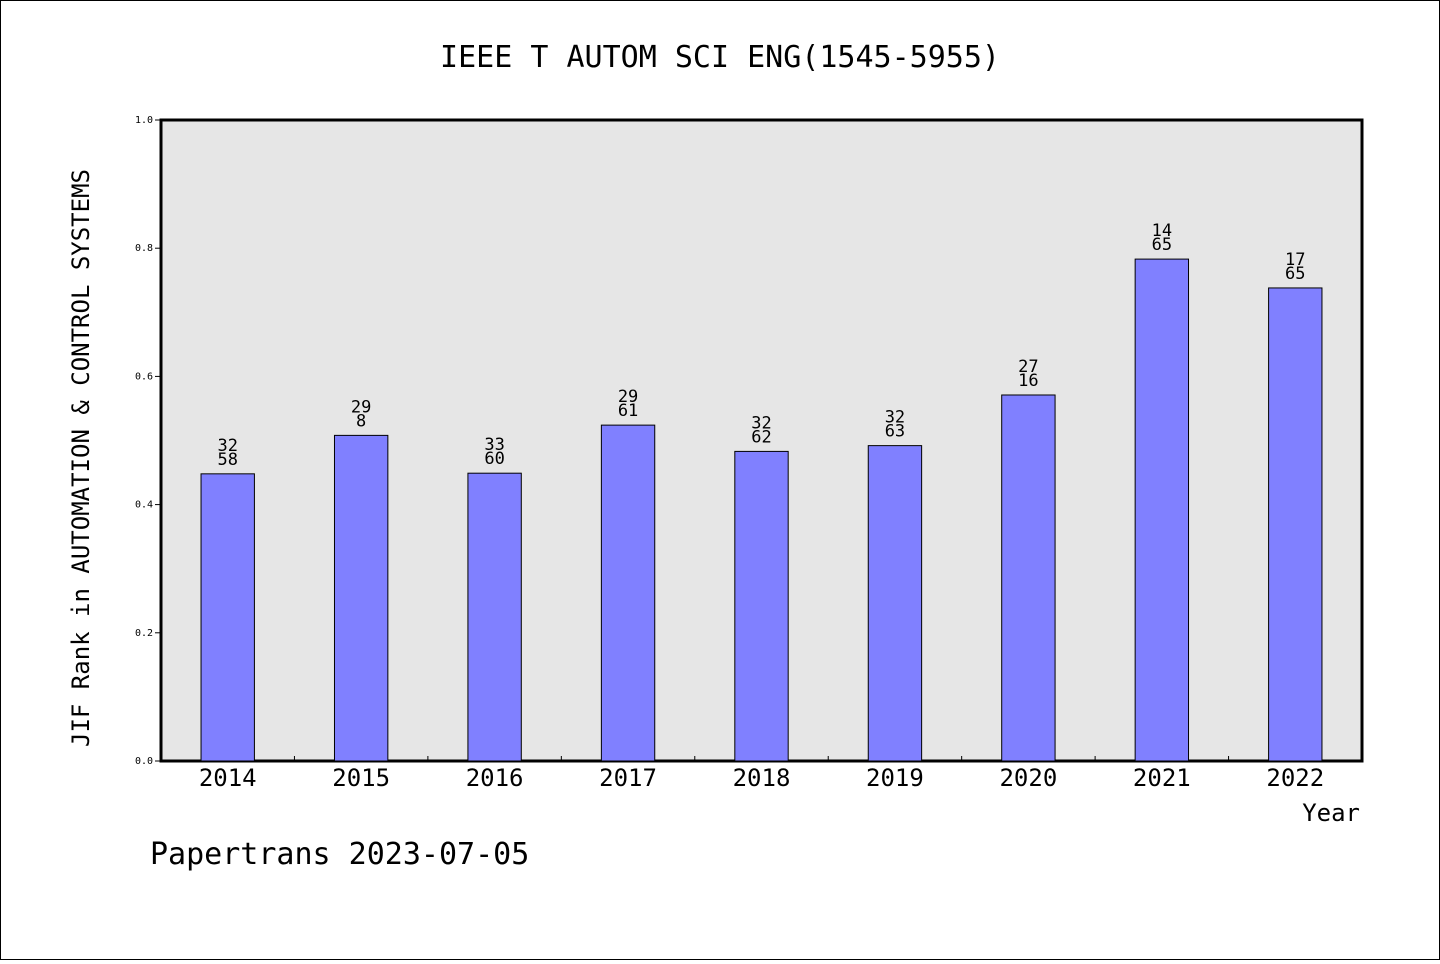 The image size is (1440, 964). I want to click on x-tick-label: 2018, so click(762, 778).